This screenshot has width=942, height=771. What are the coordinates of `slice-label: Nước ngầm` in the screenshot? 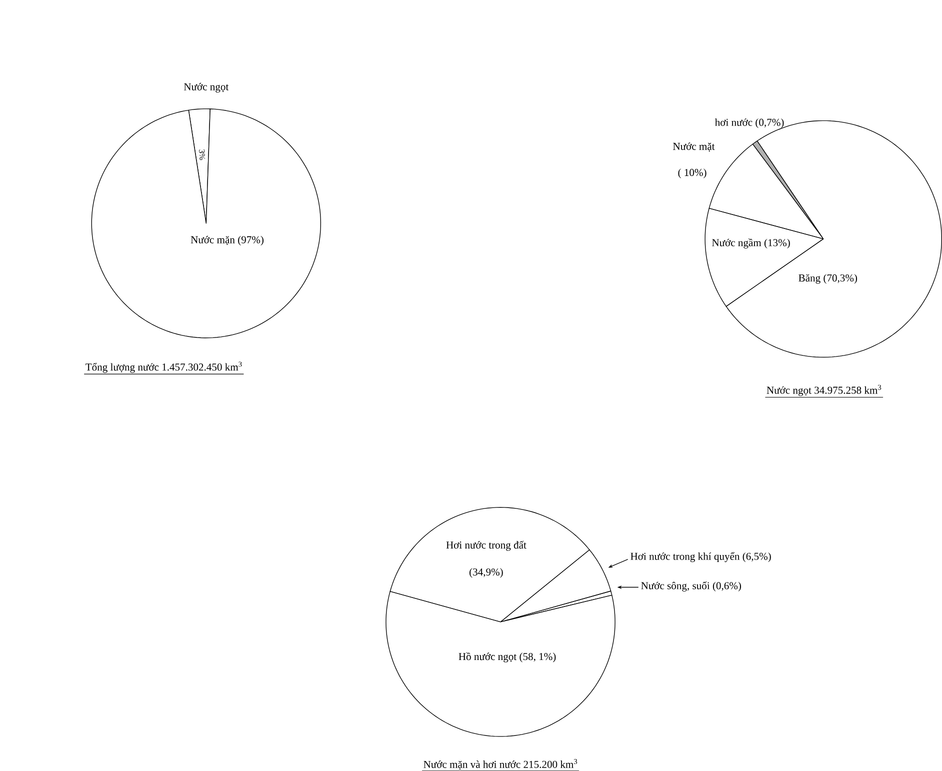 It's located at (737, 243).